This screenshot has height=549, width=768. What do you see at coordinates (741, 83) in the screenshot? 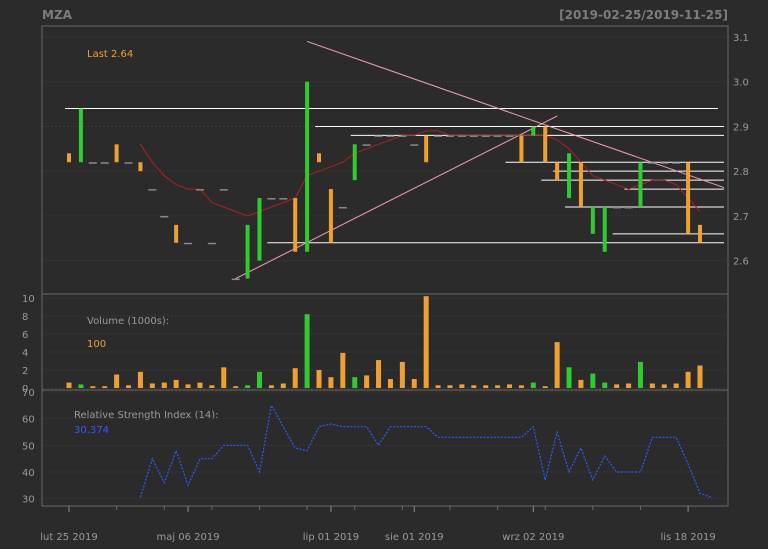
I see `price-tick-label: 3.0` at bounding box center [741, 83].